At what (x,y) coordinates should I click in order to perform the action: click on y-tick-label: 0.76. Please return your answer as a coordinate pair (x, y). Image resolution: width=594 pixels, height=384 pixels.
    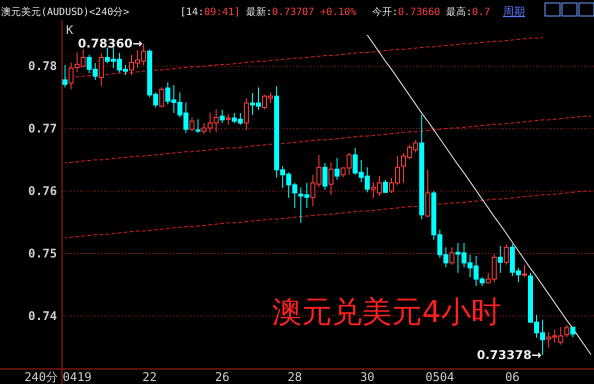
    Looking at the image, I should click on (42, 191).